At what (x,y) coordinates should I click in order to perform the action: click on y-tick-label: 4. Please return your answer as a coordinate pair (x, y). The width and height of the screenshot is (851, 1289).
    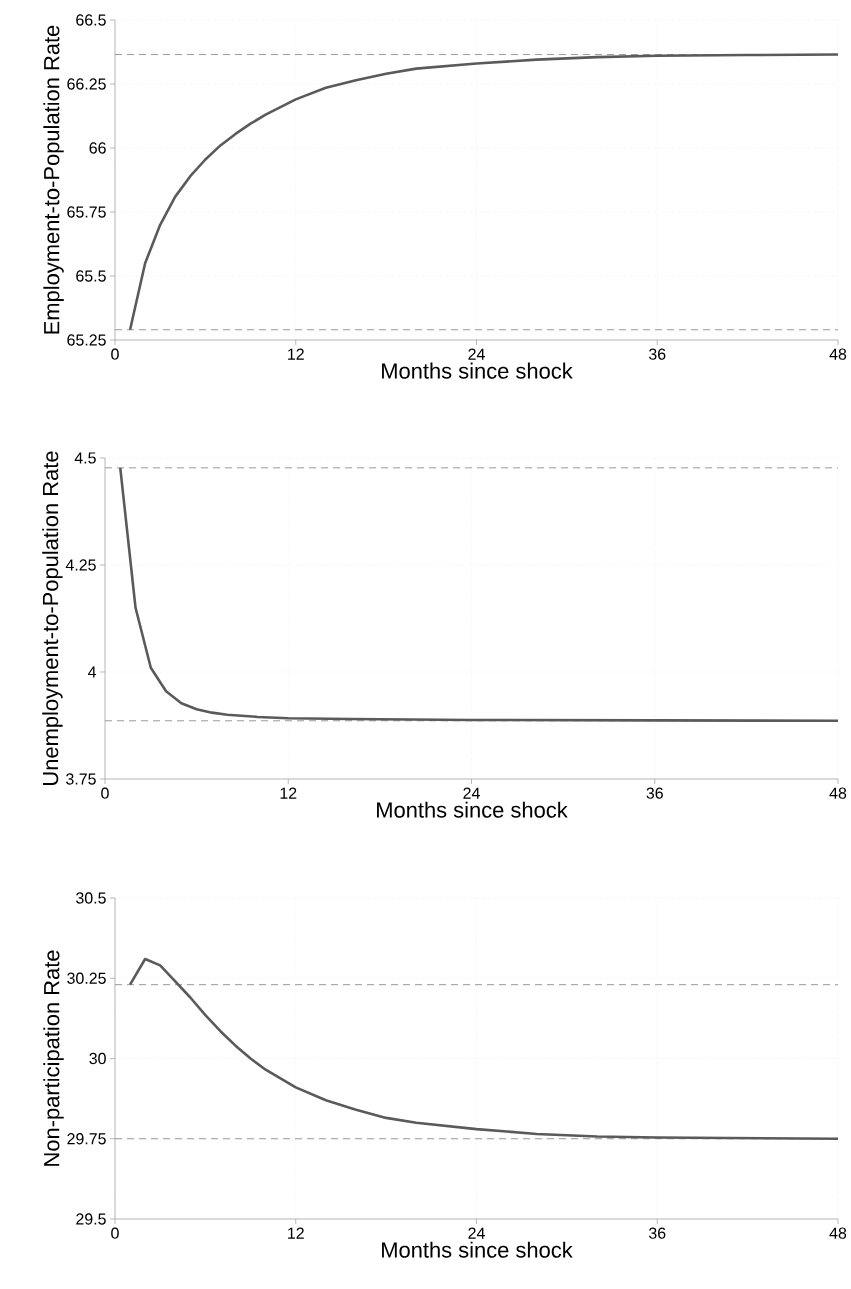
    Looking at the image, I should click on (91, 672).